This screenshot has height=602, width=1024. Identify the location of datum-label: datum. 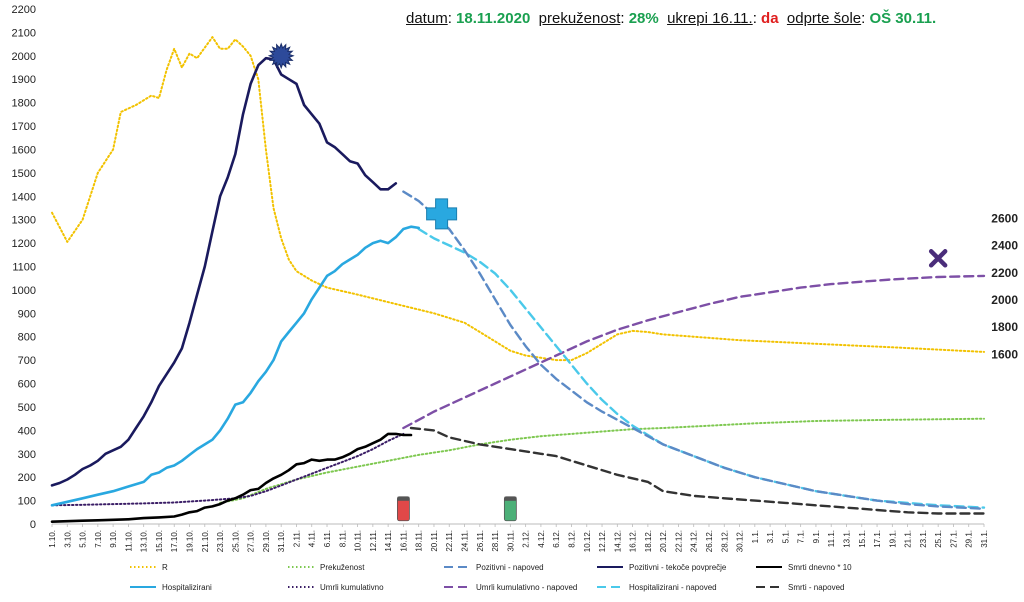
(427, 18).